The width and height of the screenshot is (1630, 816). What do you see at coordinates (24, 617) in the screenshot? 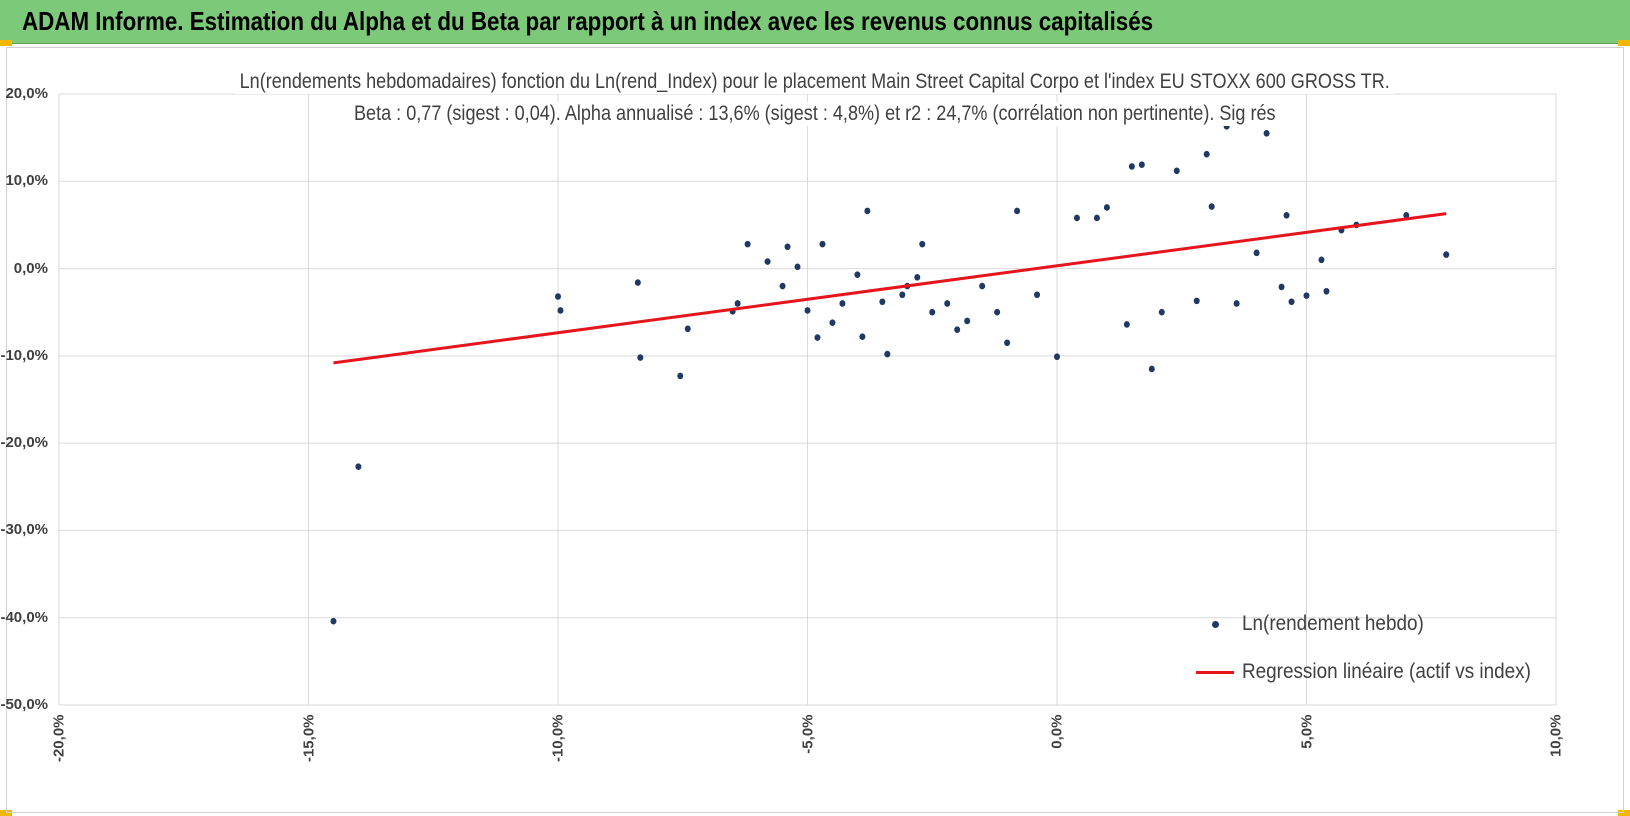
I see `y-tick-label: -40,0%` at bounding box center [24, 617].